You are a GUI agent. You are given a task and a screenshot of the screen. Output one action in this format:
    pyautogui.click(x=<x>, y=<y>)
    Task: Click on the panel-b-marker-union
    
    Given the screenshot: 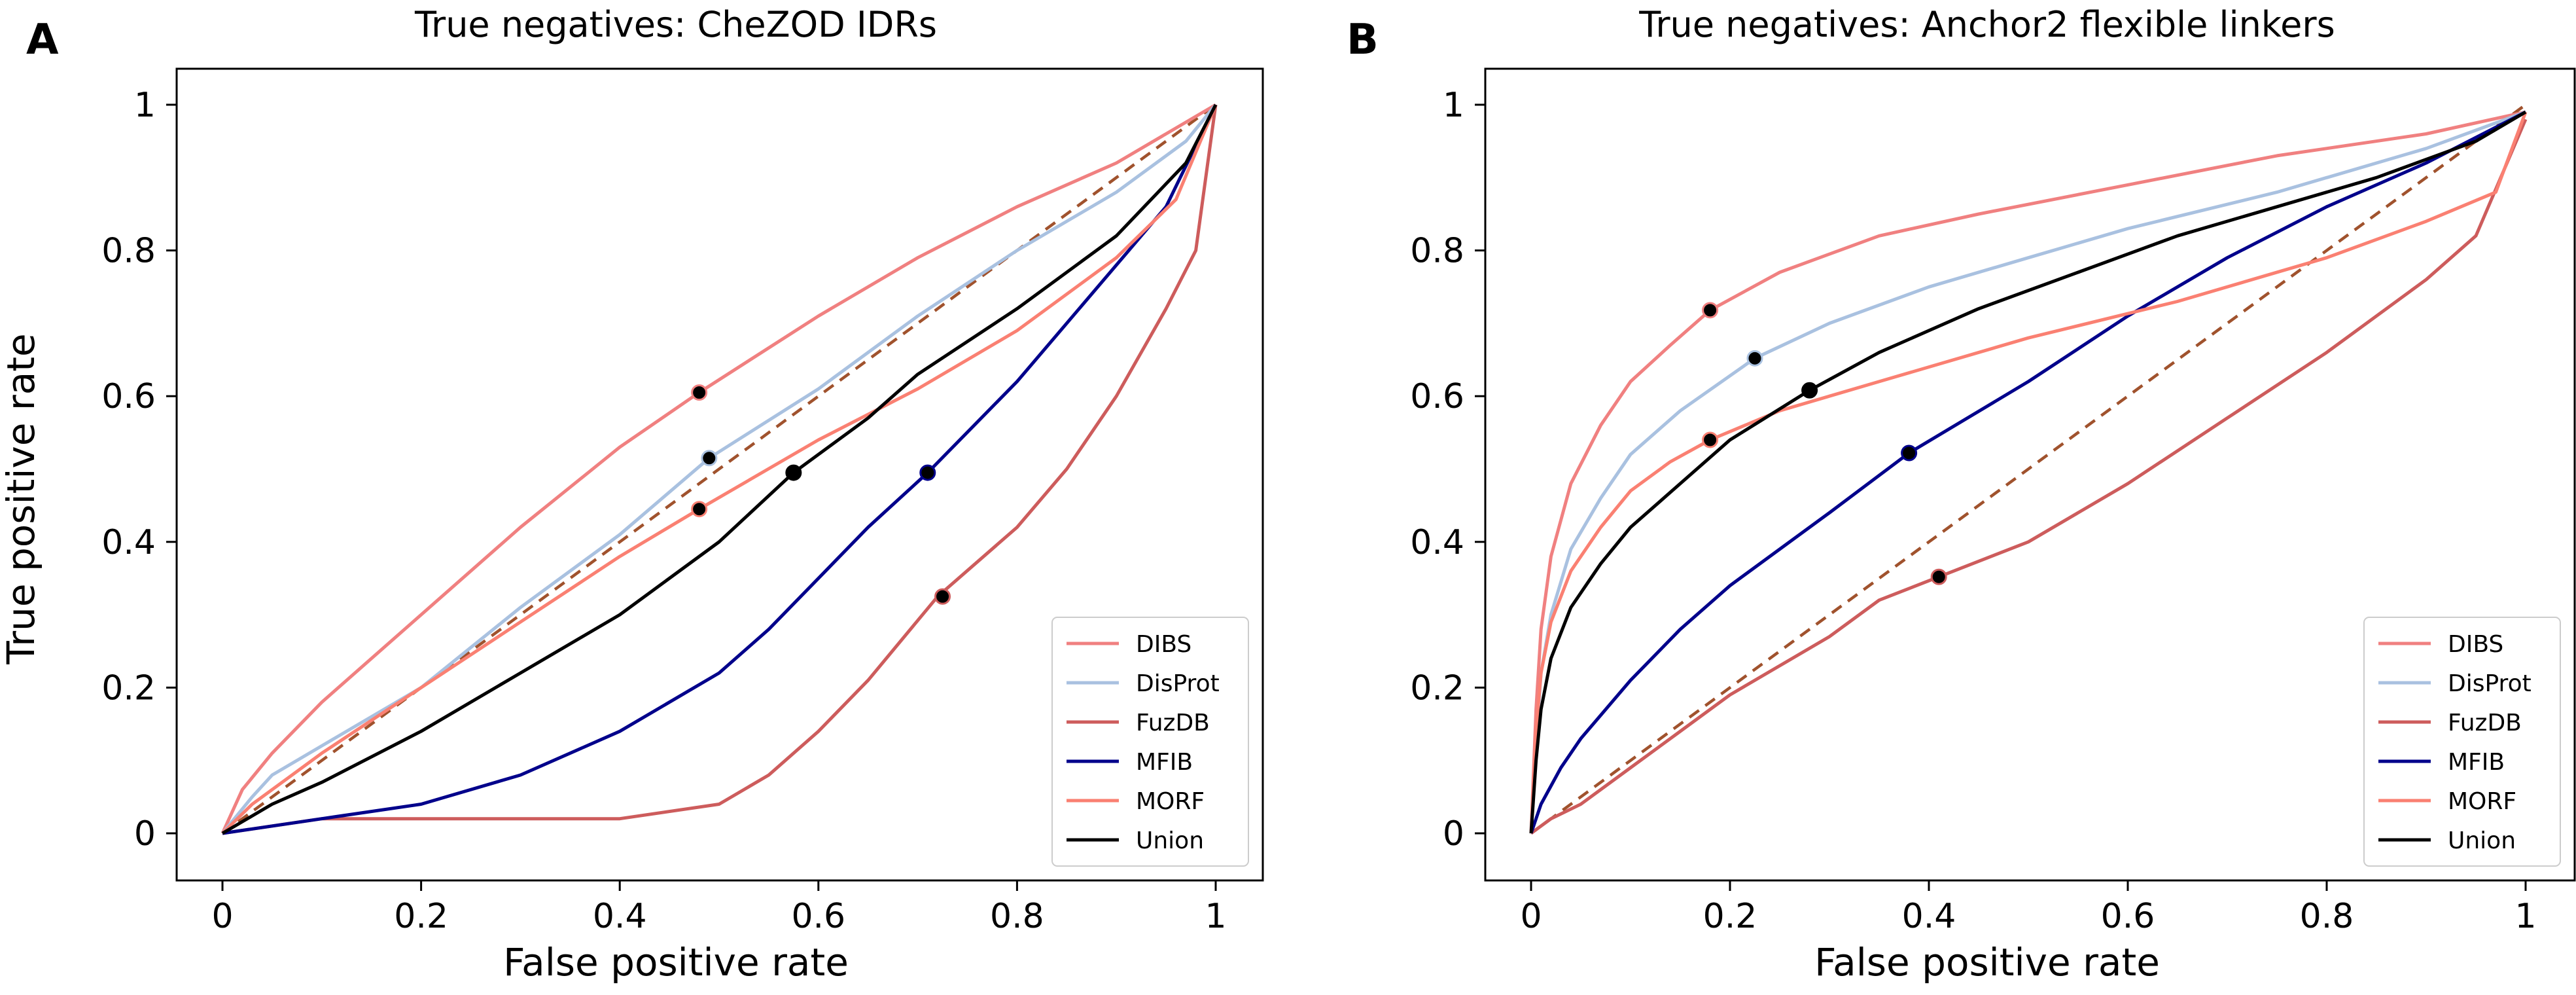 What is the action you would take?
    pyautogui.click(x=1810, y=390)
    